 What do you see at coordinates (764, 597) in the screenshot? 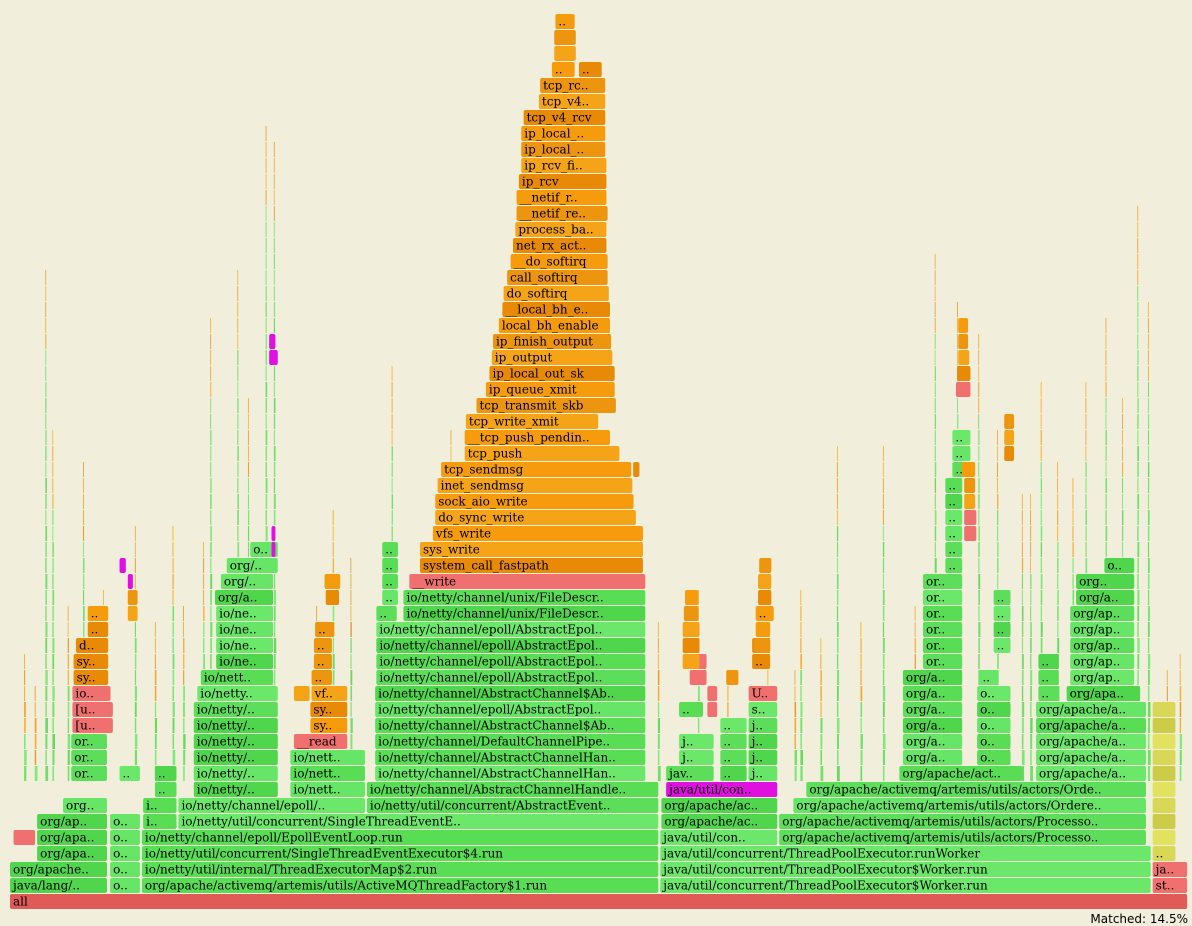
I see `frame: futex_wait` at bounding box center [764, 597].